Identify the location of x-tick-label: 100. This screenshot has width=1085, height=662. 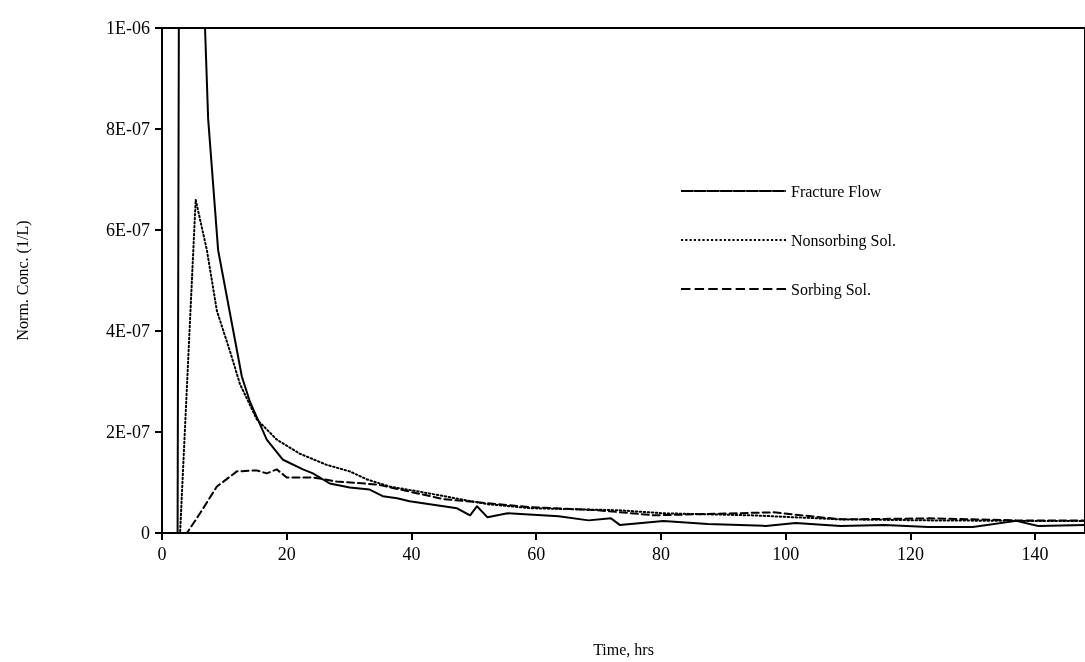
(786, 554).